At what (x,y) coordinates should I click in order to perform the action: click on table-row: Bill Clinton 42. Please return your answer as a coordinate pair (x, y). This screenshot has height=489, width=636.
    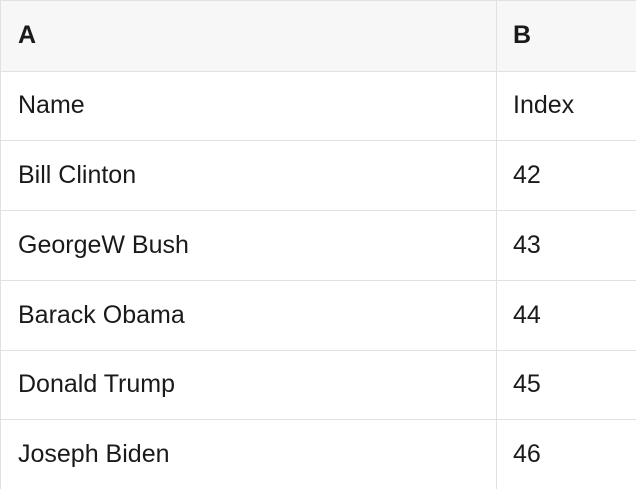
    Looking at the image, I should click on (318, 176).